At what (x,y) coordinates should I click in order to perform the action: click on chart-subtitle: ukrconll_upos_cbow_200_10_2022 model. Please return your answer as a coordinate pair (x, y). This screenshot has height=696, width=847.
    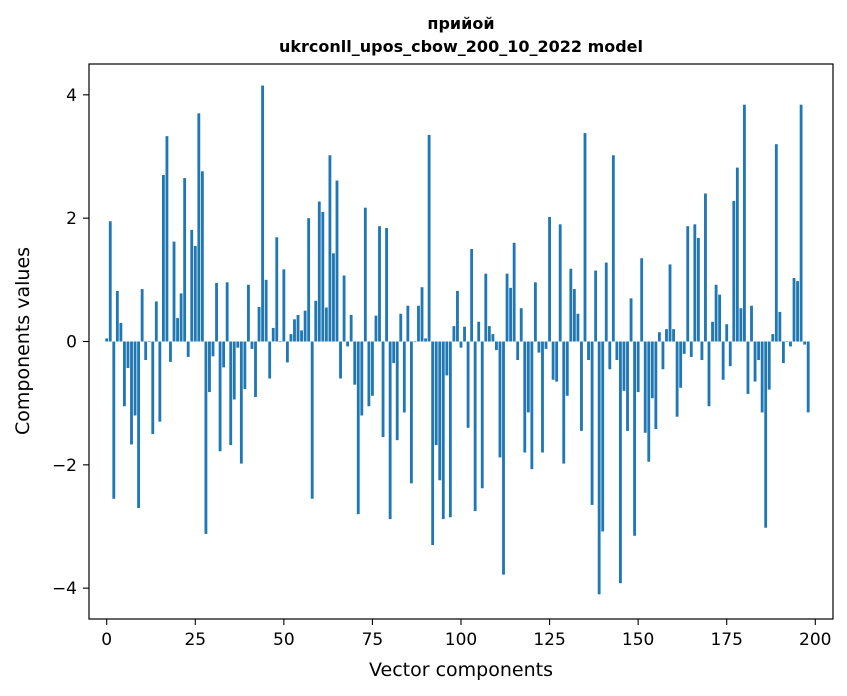
    Looking at the image, I should click on (461, 46).